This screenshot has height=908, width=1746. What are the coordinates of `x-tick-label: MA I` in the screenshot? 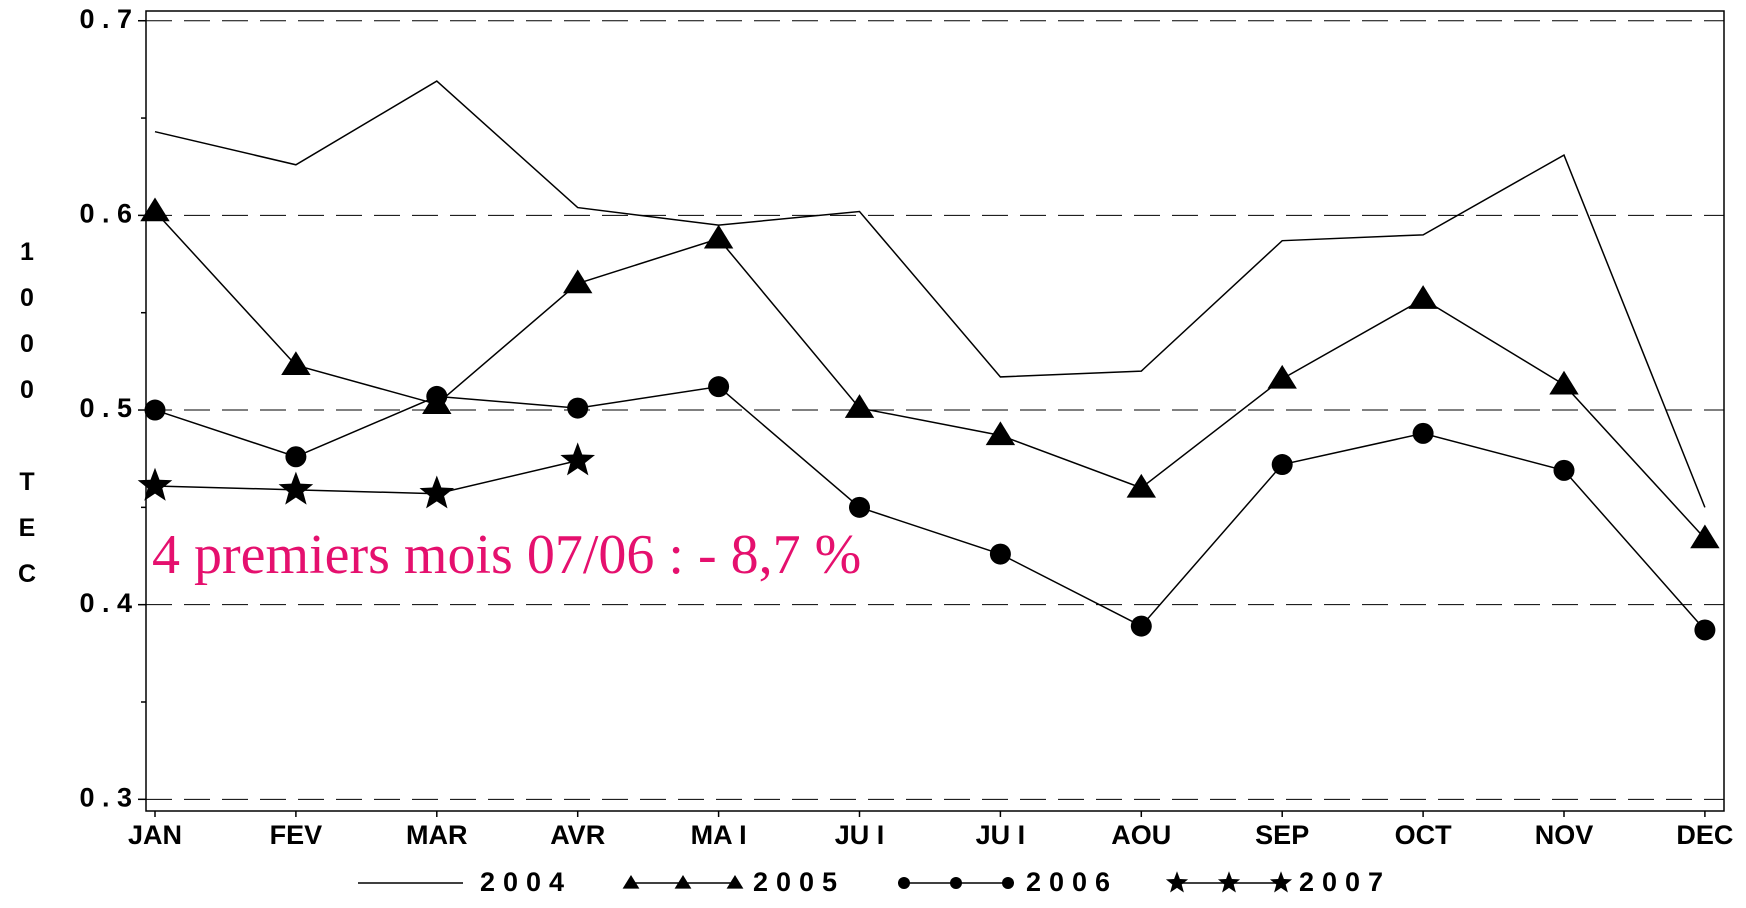 It's located at (719, 835).